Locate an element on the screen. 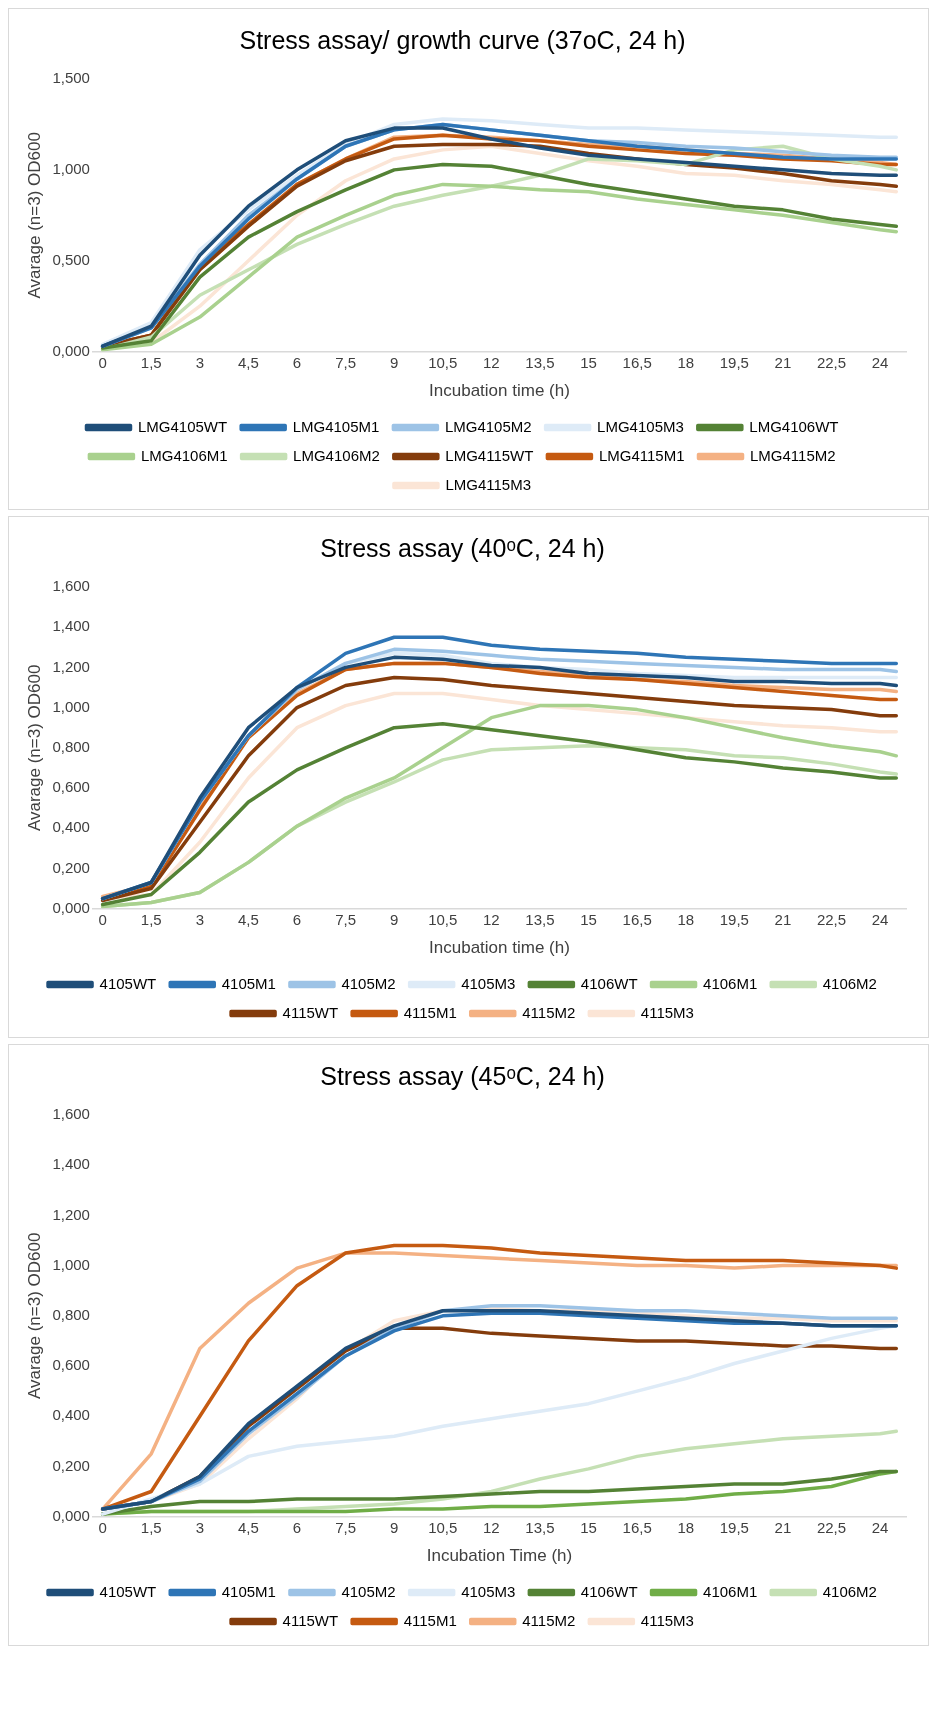 The image size is (937, 1727). legend-label: LMG4115M1 is located at coordinates (641, 455).